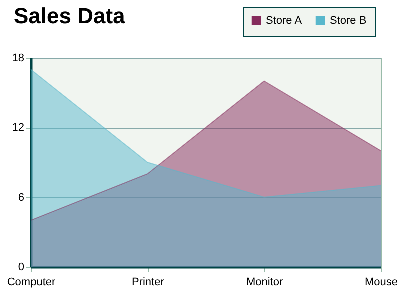 The image size is (404, 296). Describe the element at coordinates (21, 268) in the screenshot. I see `y-tick-label: 0` at that location.